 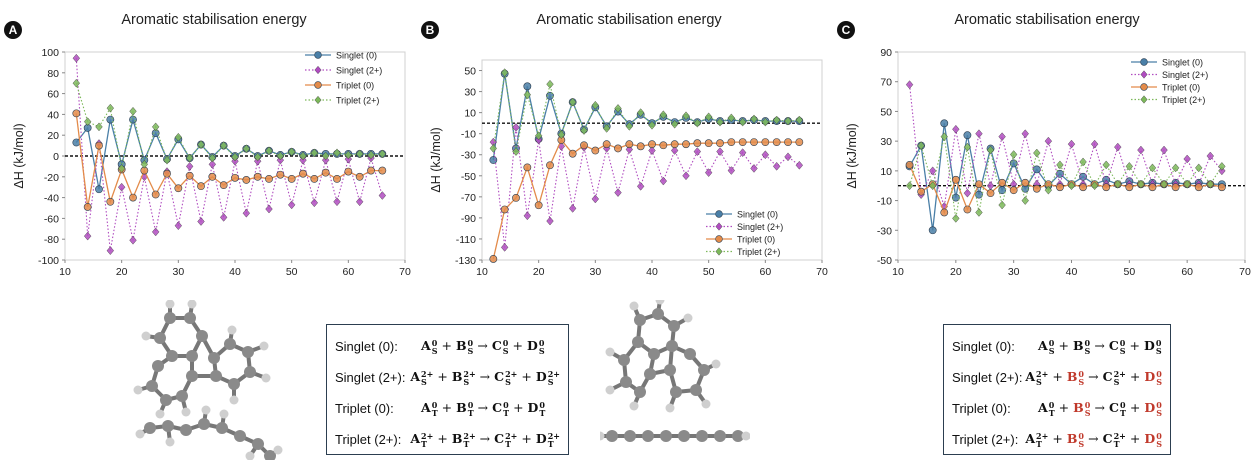 I want to click on y-tick-label: 100, so click(x=50, y=53).